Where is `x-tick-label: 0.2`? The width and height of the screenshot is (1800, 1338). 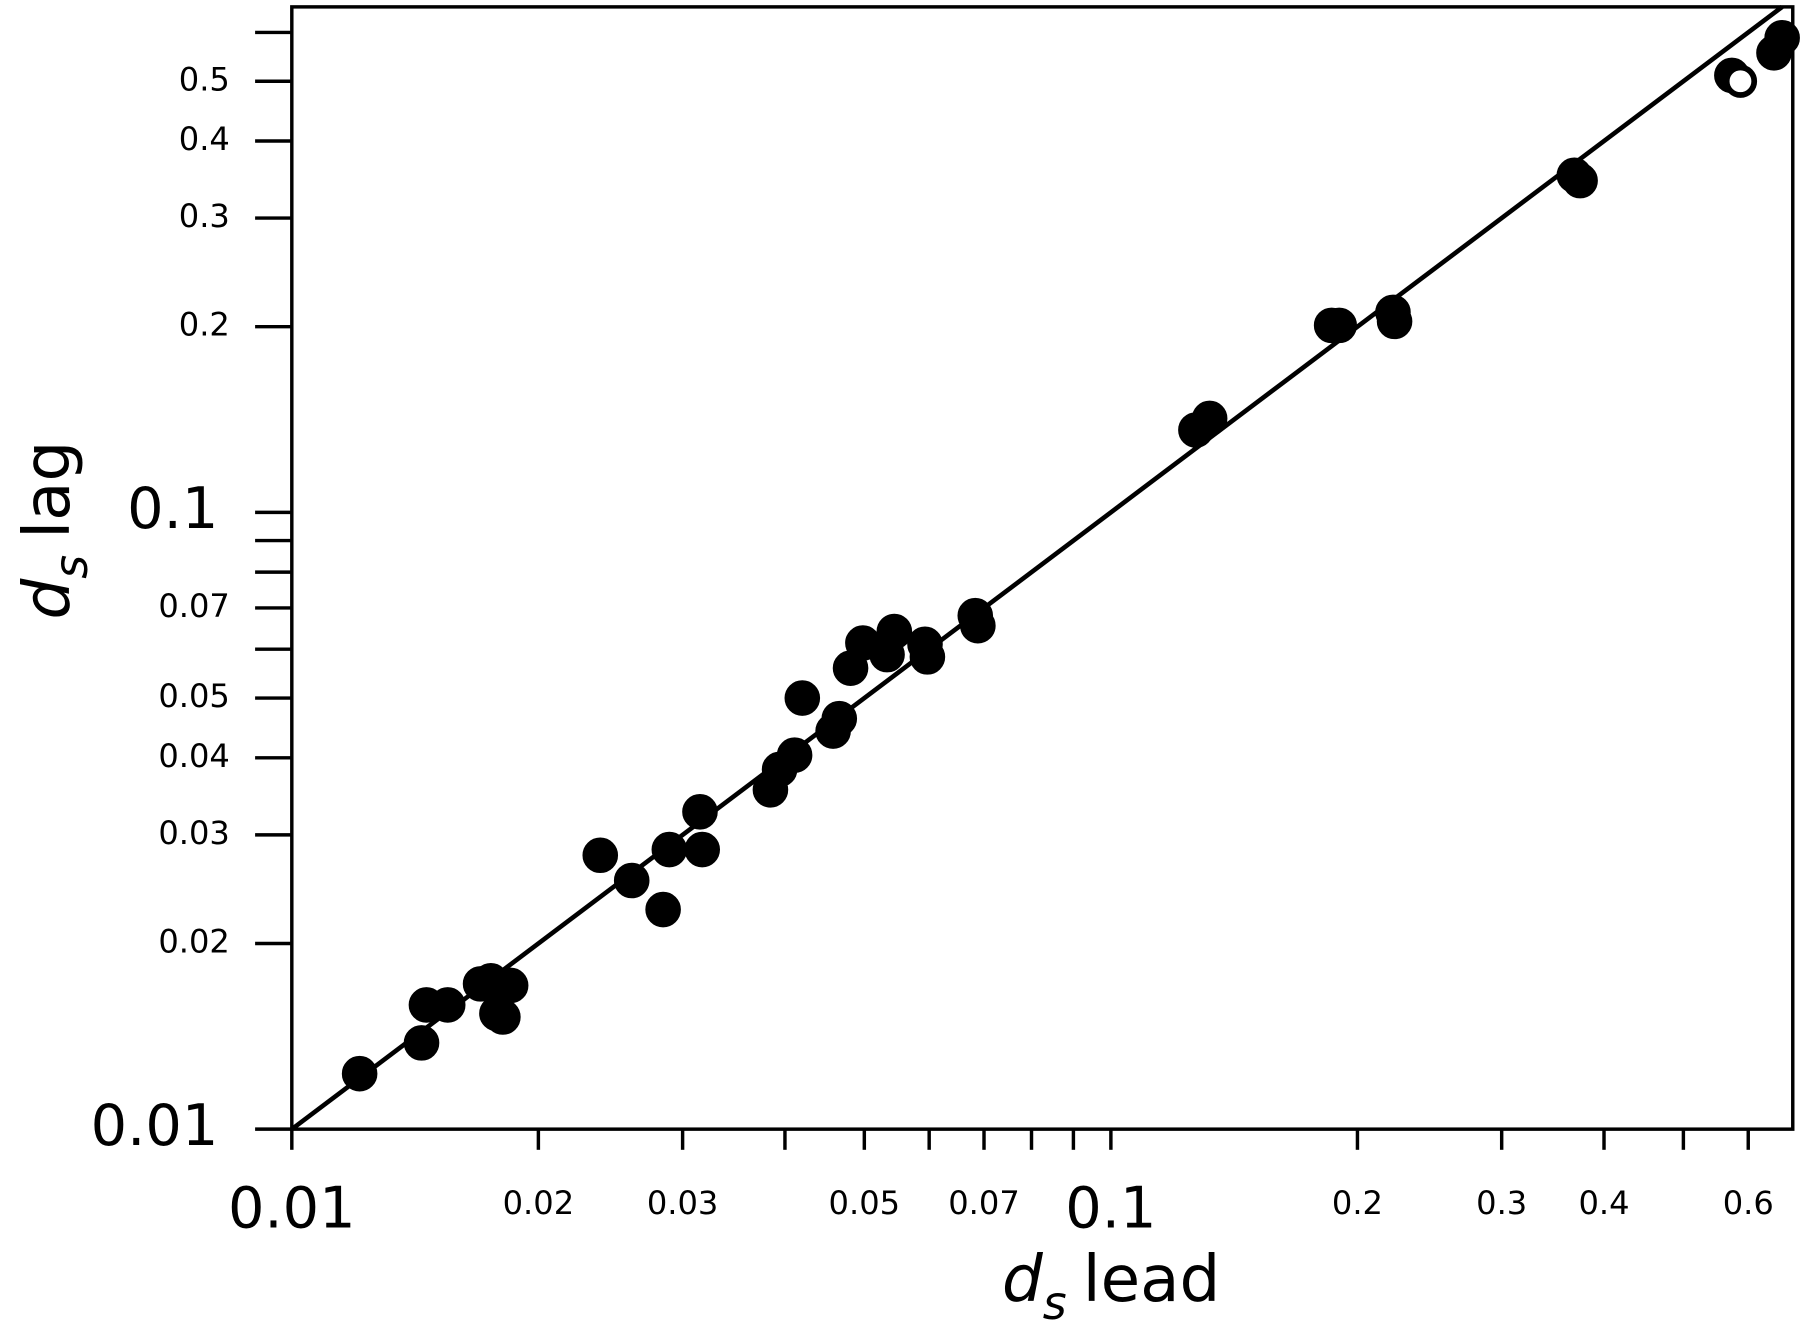 x-tick-label: 0.2 is located at coordinates (1357, 1203).